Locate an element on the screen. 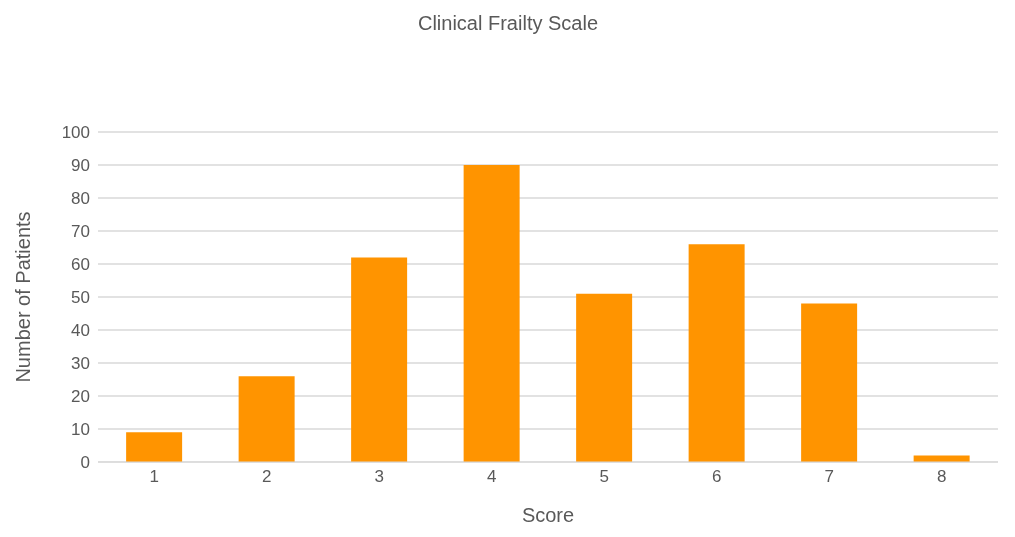  y-tick-label: 20 is located at coordinates (80, 397).